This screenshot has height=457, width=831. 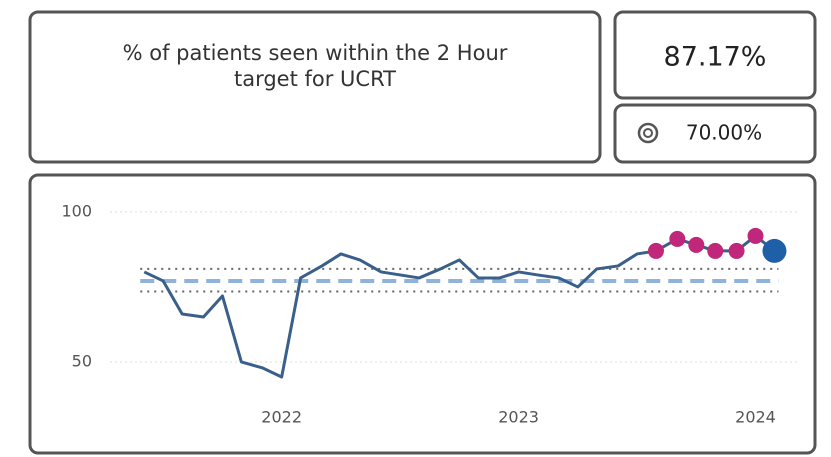 What do you see at coordinates (715, 57) in the screenshot?
I see `kpi-value: 87.17%` at bounding box center [715, 57].